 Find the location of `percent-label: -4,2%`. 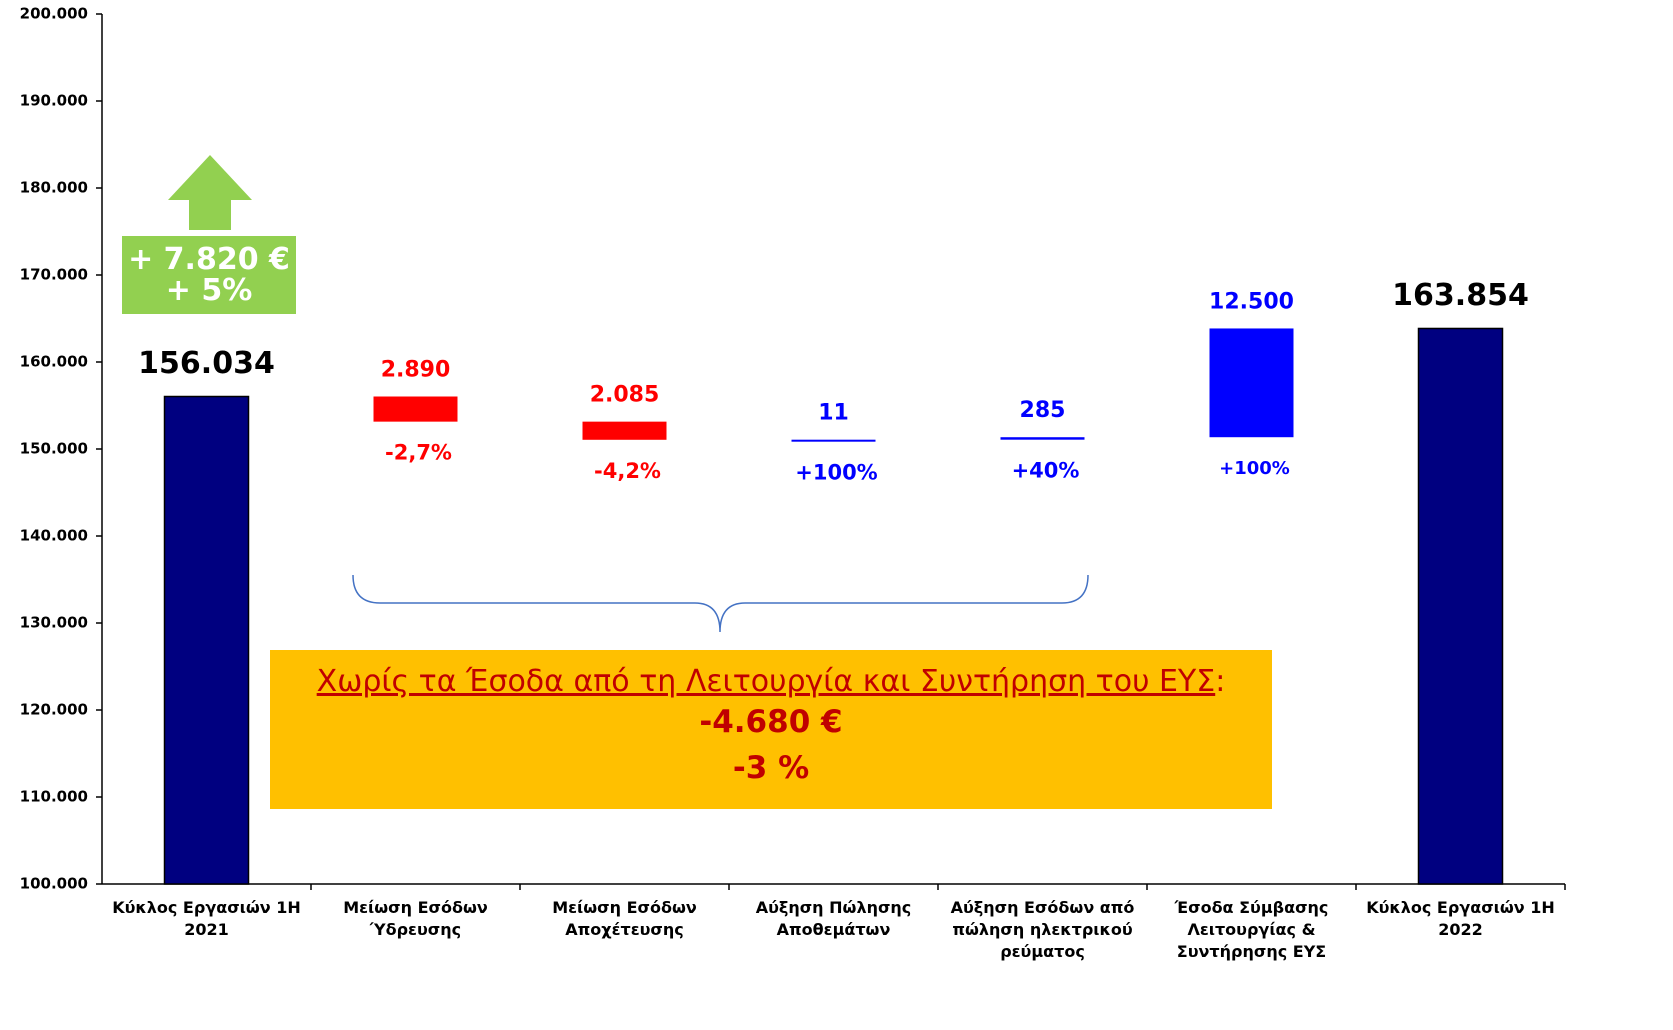

percent-label: -4,2% is located at coordinates (627, 471).